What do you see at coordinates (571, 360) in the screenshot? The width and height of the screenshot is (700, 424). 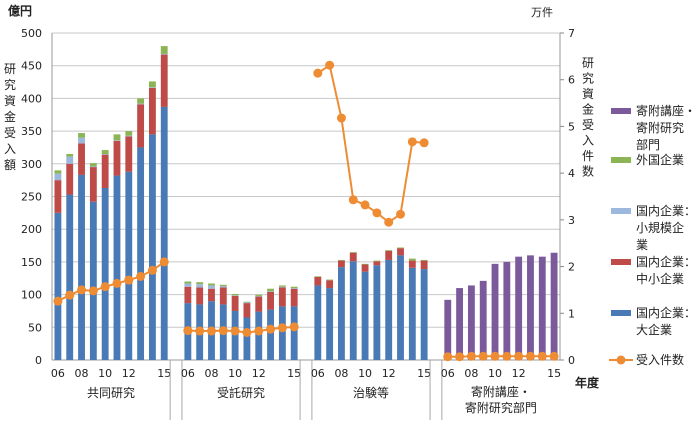 I see `right-tick-label: 0` at bounding box center [571, 360].